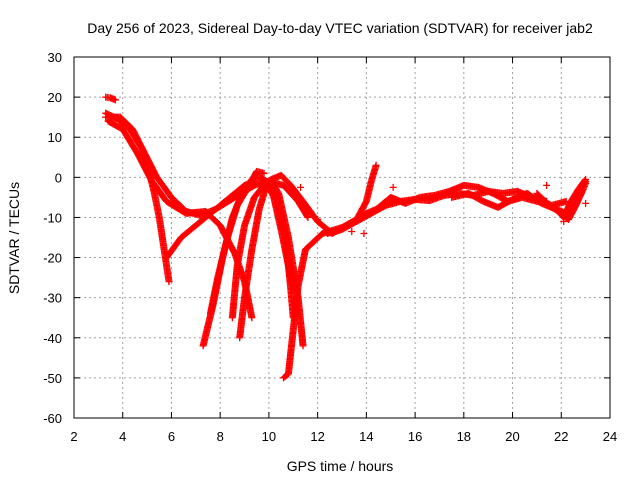 The height and width of the screenshot is (480, 640). I want to click on y-tick-label: 0, so click(58, 177).